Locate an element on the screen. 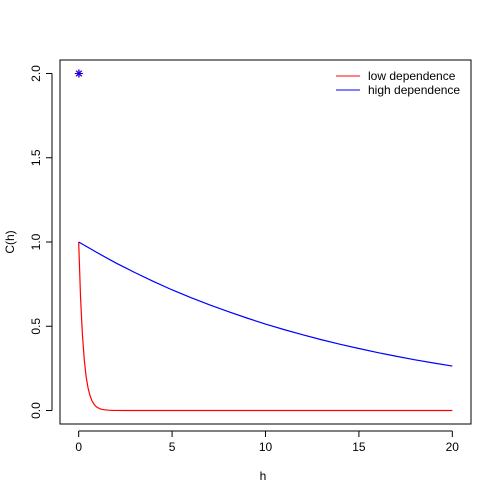 The height and width of the screenshot is (498, 498). legend-label-high-dependence: high dependence is located at coordinates (414, 90).